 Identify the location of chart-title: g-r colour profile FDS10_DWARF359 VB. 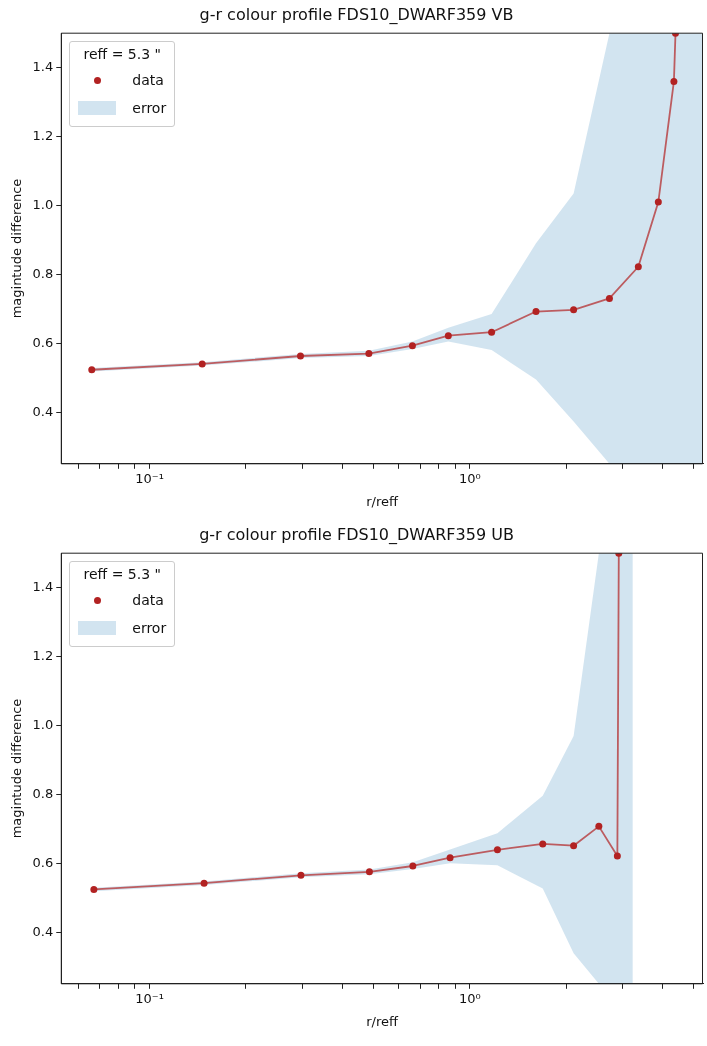
(356, 14).